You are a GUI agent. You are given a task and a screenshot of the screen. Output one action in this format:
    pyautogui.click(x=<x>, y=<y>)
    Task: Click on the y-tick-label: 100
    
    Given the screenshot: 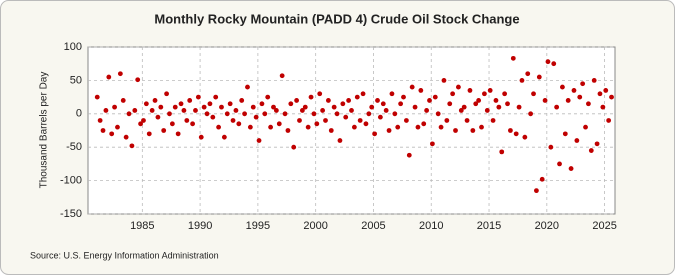 What is the action you would take?
    pyautogui.click(x=73, y=47)
    